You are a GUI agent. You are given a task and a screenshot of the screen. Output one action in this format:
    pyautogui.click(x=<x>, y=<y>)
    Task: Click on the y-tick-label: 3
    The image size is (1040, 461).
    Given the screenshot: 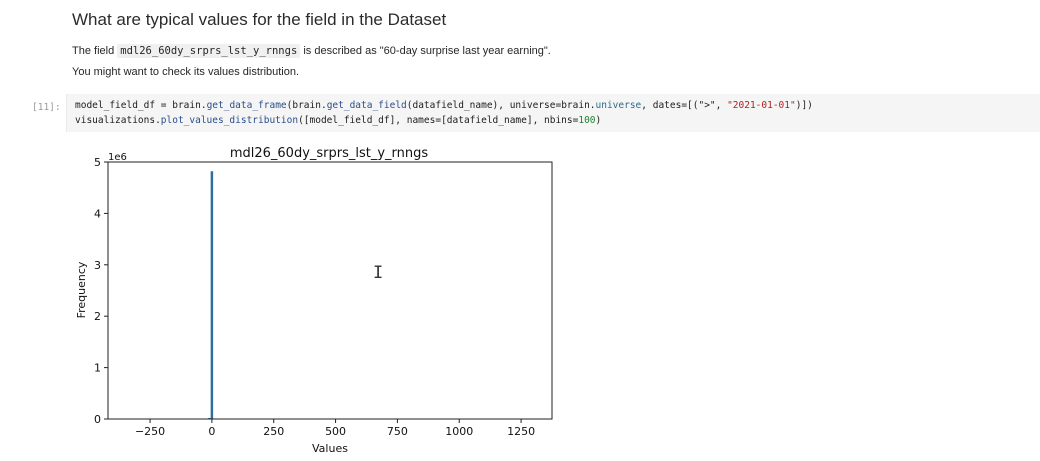 What is the action you would take?
    pyautogui.click(x=97, y=265)
    